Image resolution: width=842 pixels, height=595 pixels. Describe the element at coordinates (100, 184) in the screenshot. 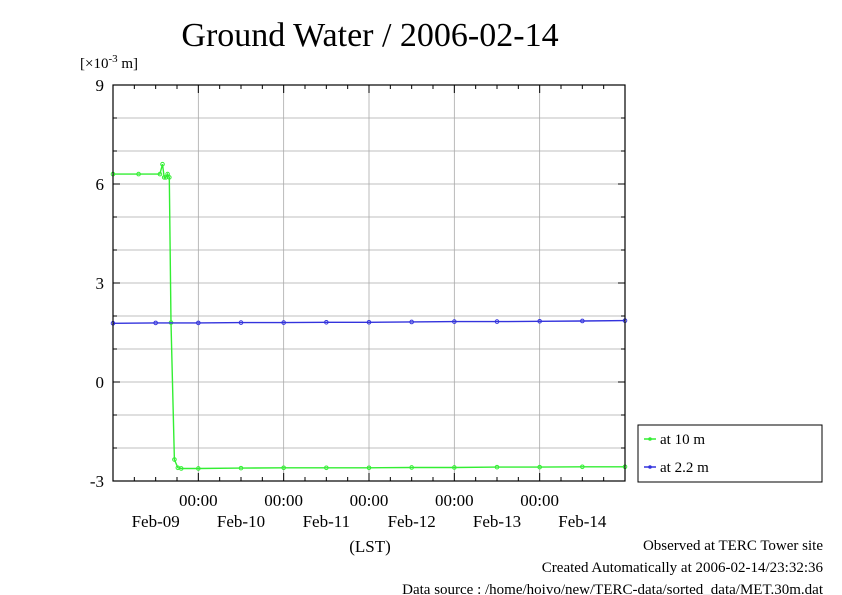

I see `y-tick-label: 6` at that location.